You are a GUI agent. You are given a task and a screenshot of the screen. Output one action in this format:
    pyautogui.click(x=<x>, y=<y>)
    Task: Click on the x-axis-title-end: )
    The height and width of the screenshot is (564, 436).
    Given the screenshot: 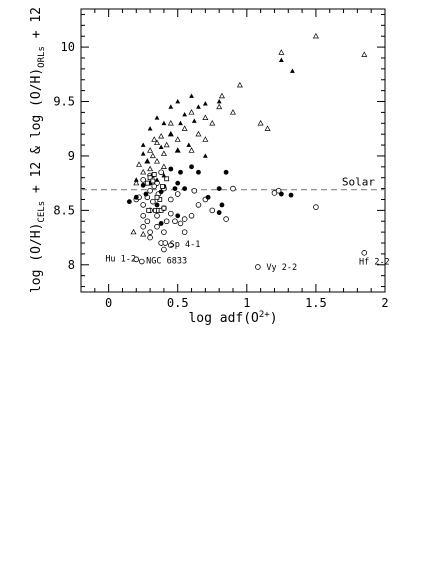 What is the action you would take?
    pyautogui.click(x=274, y=318)
    